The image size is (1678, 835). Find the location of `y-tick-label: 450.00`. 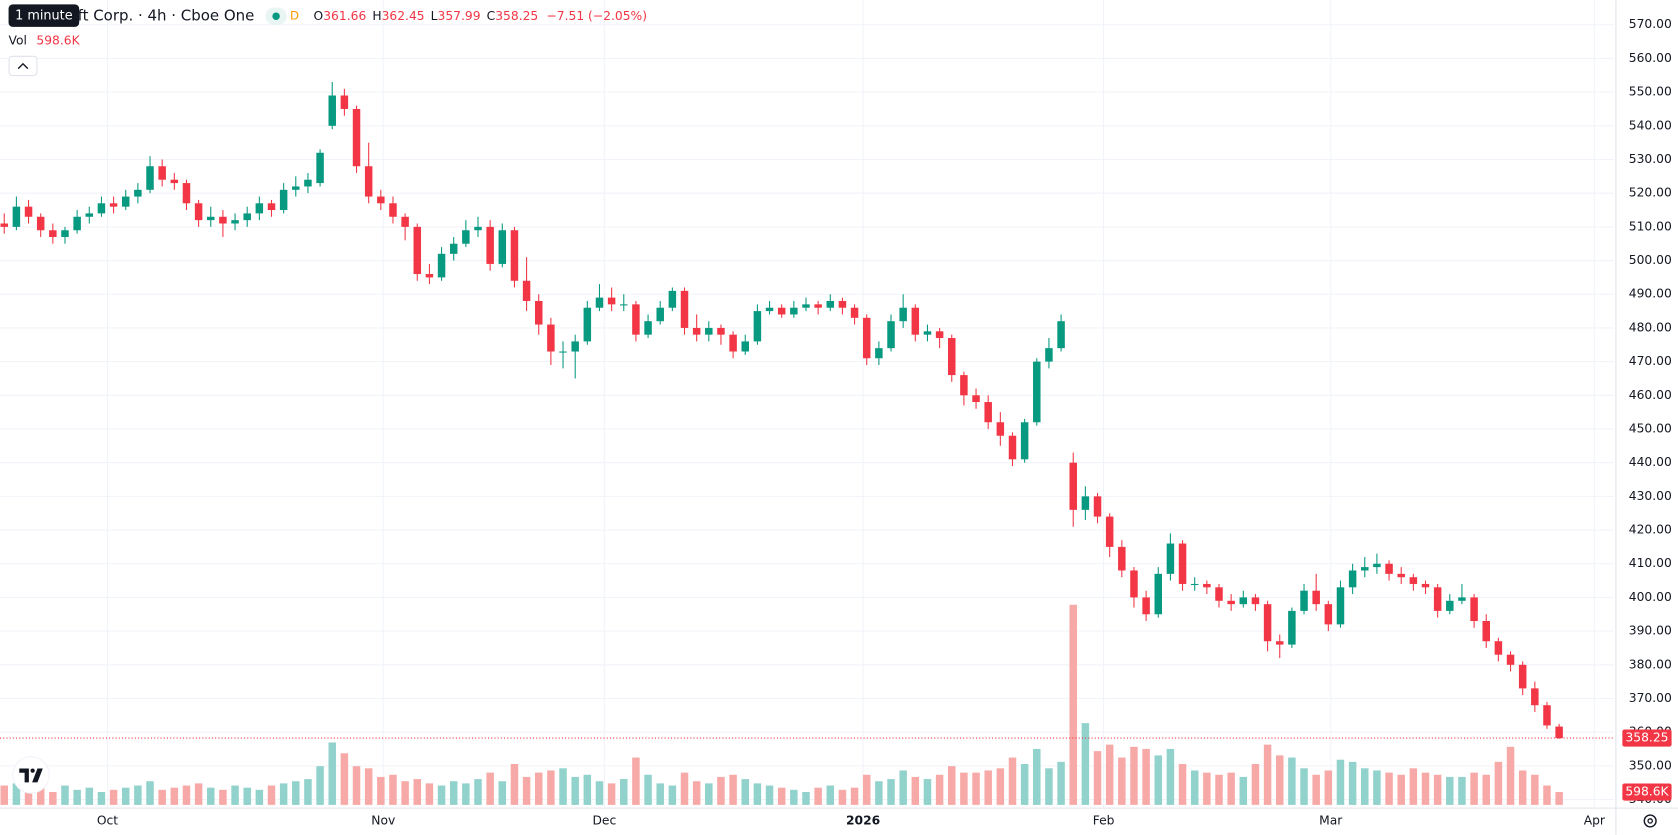

y-tick-label: 450.00 is located at coordinates (1650, 428).